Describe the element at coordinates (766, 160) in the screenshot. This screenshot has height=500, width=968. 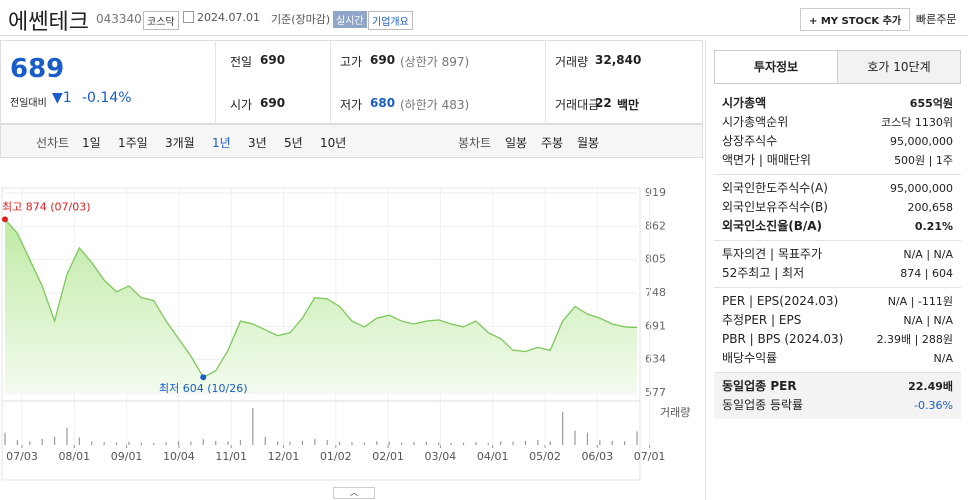
I see `info-label: 액면가 | 매매단위` at that location.